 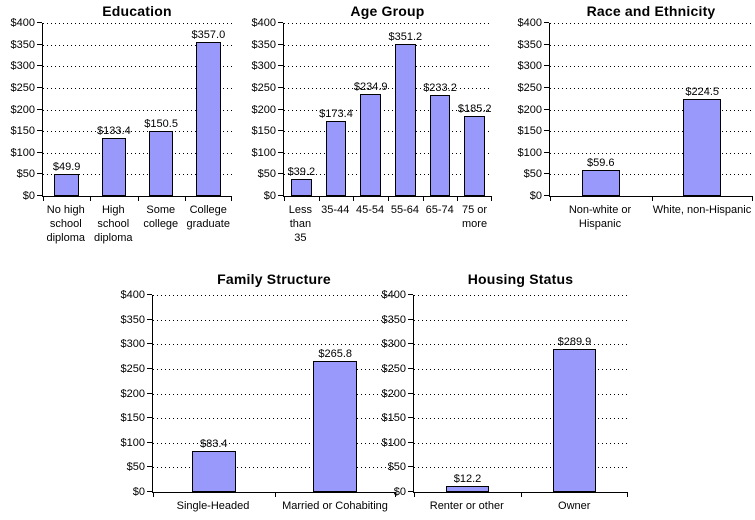 What do you see at coordinates (300, 224) in the screenshot?
I see `x-category-label: Less than 35` at bounding box center [300, 224].